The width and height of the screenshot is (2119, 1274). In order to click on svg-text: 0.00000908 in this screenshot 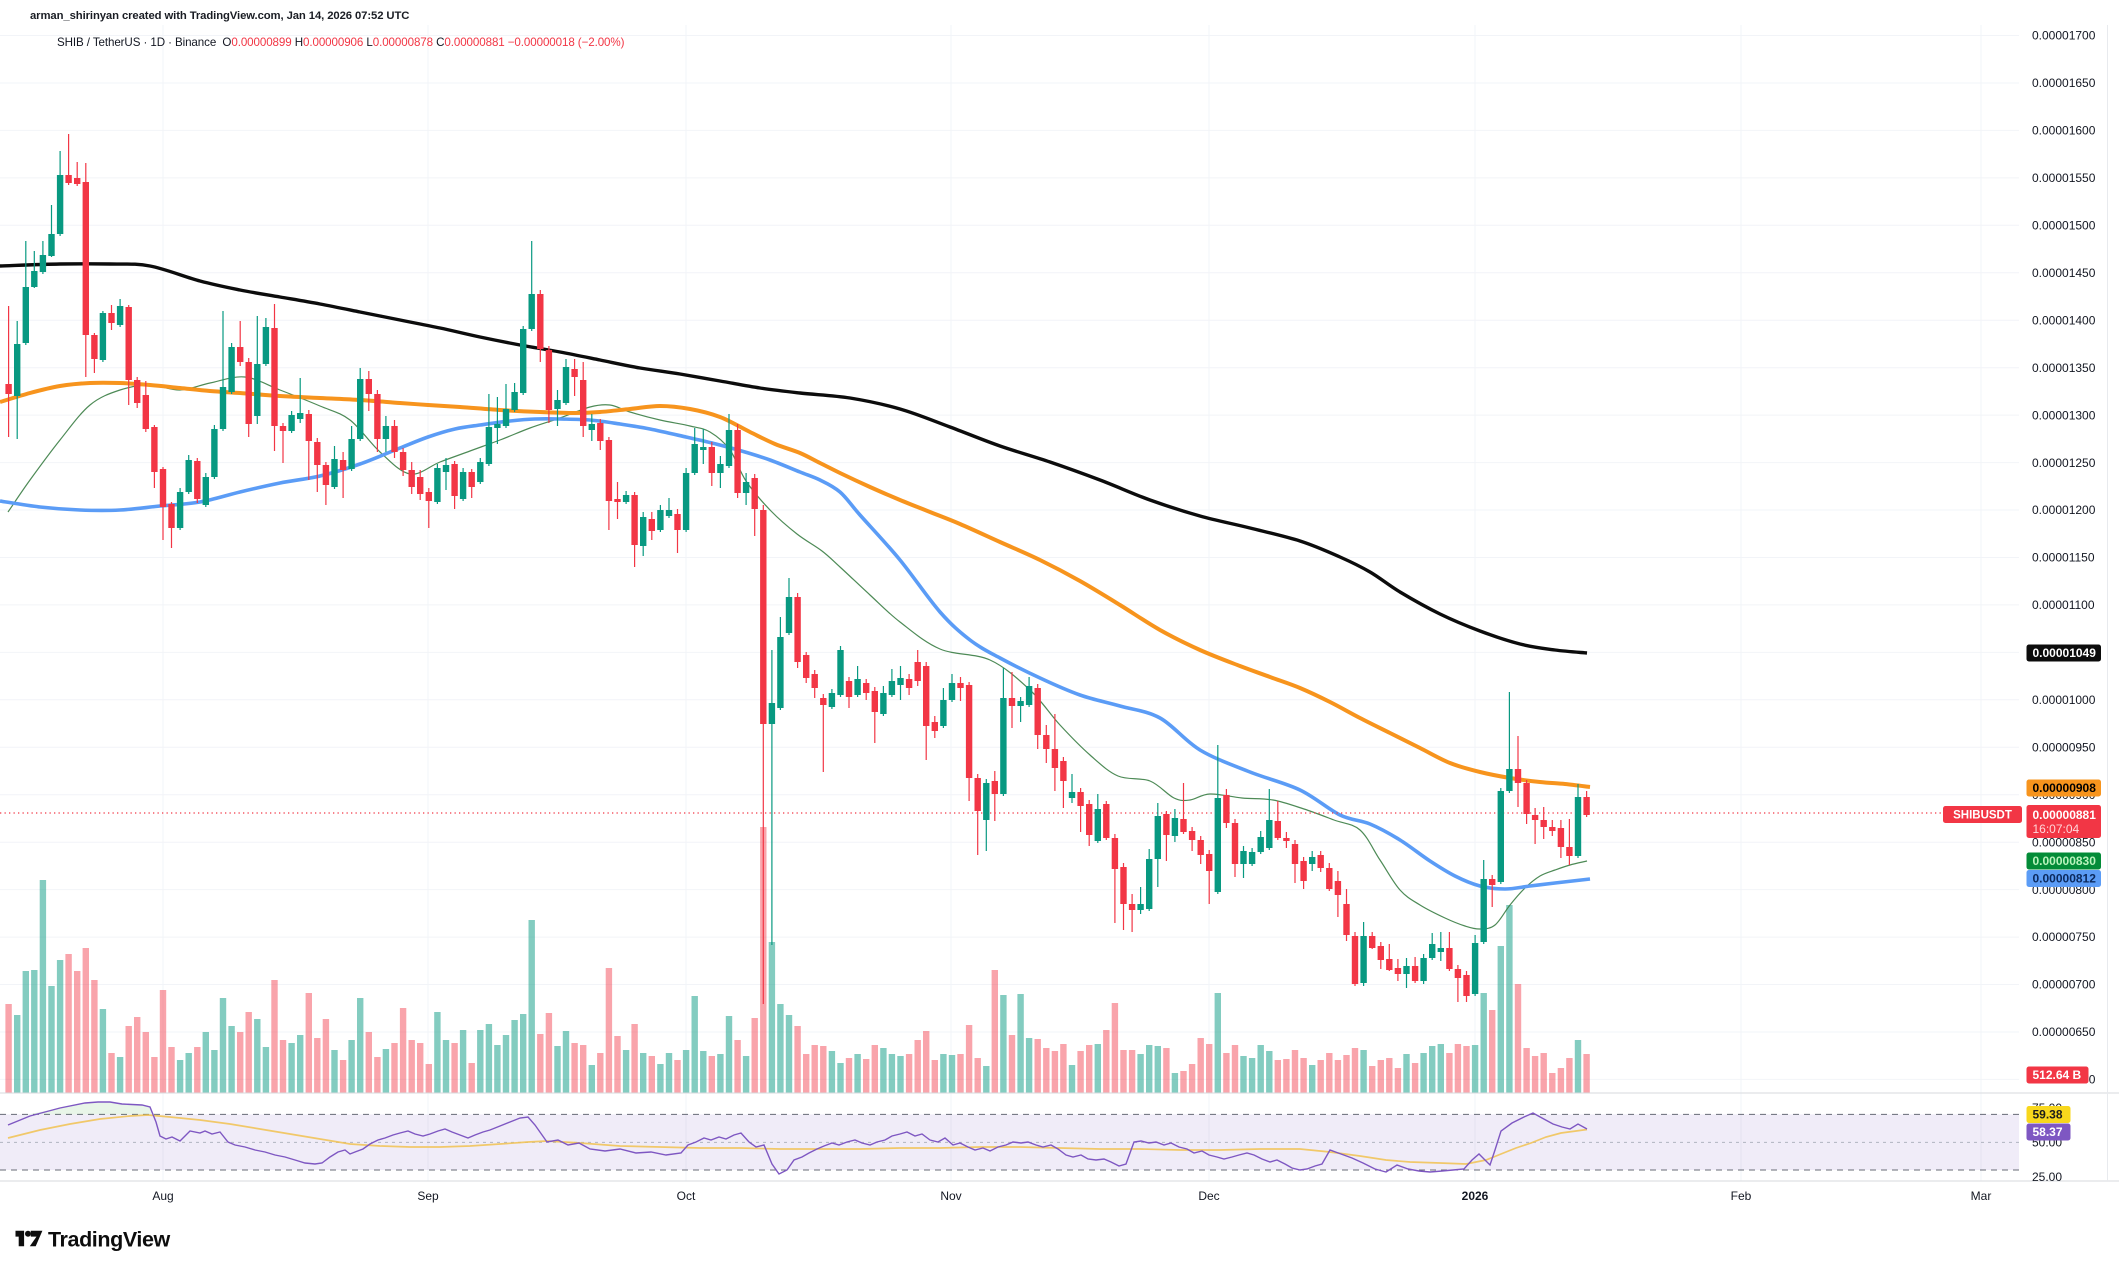, I will do `click(2065, 788)`.